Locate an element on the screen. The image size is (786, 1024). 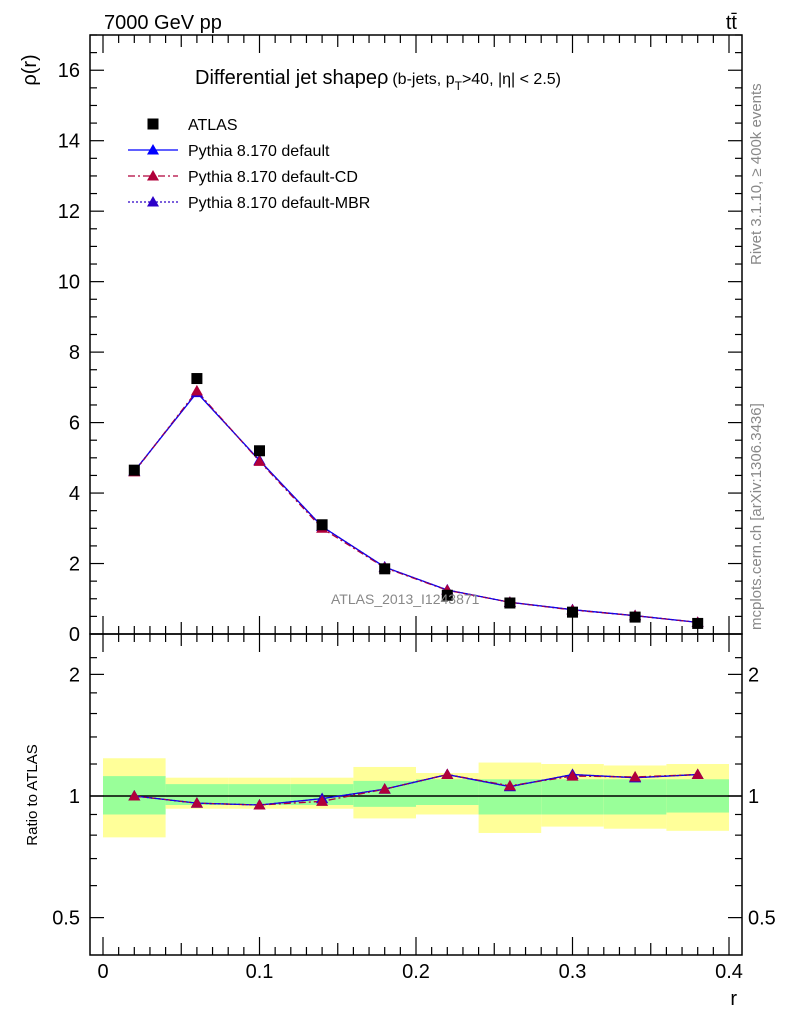
y-tick-label: 14 is located at coordinates (69, 142).